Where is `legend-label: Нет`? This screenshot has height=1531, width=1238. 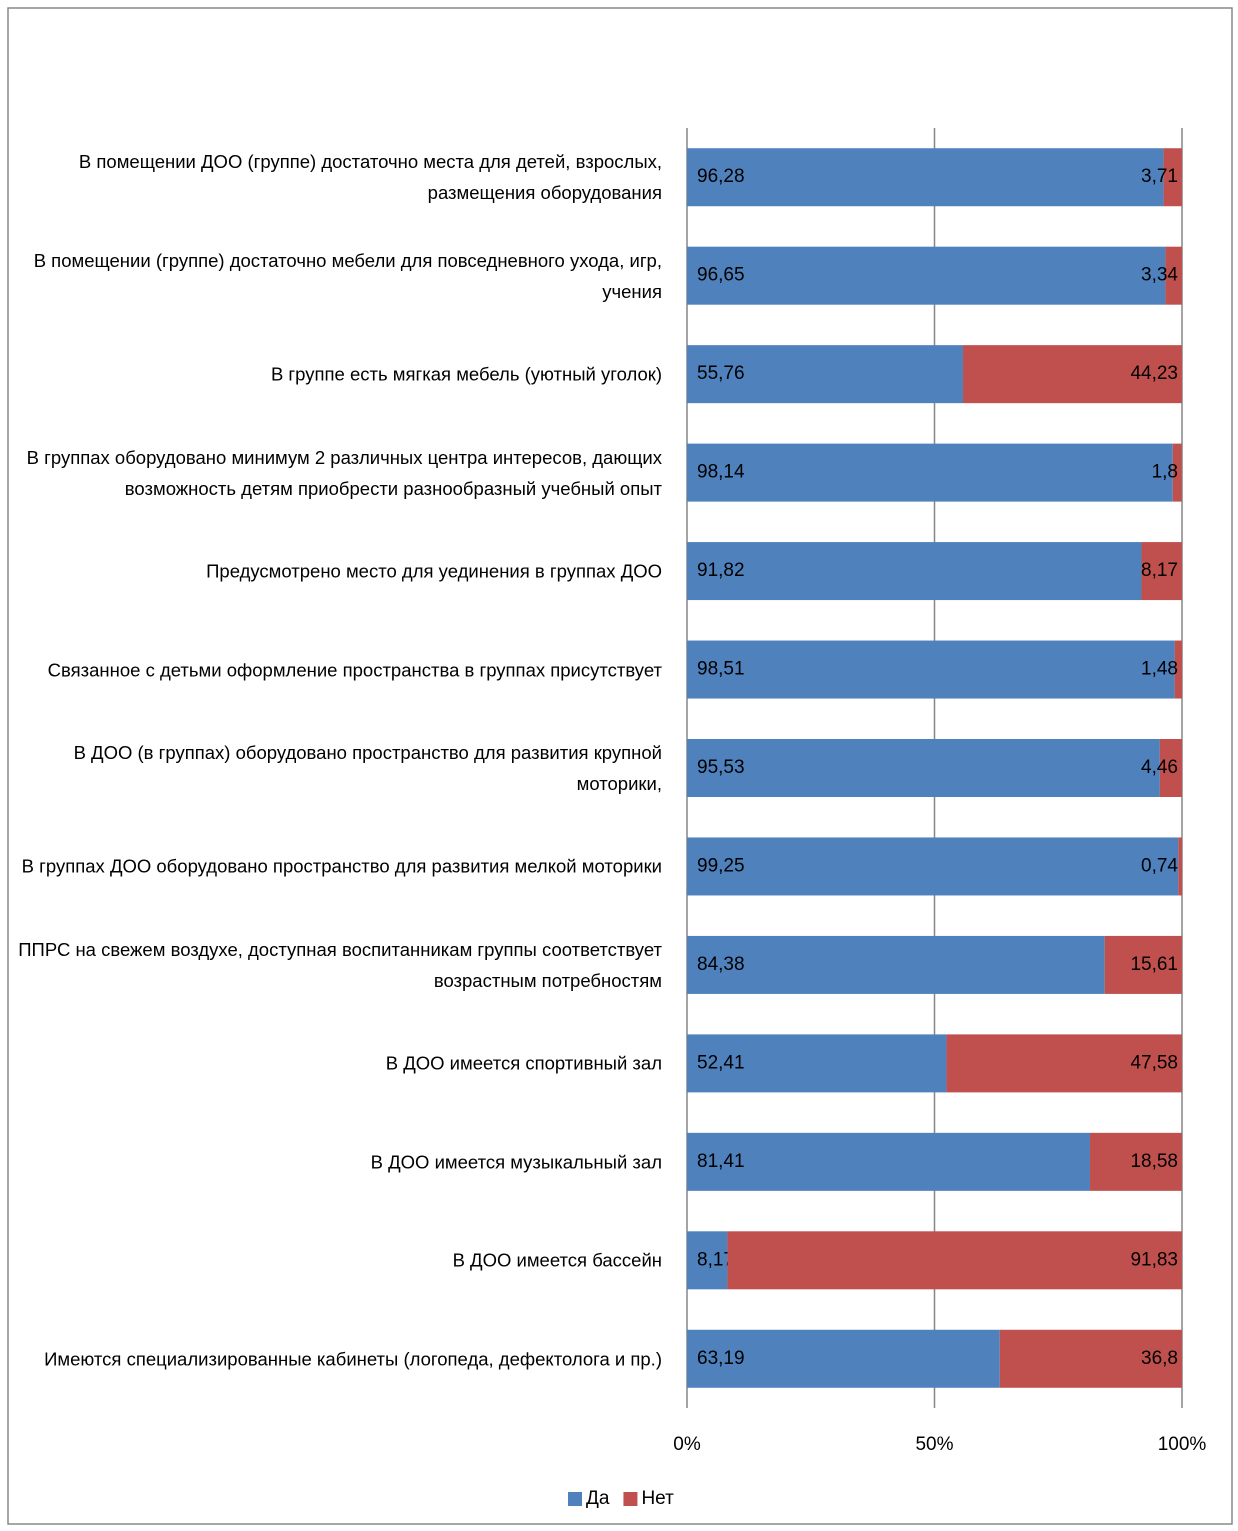 legend-label: Нет is located at coordinates (657, 1498).